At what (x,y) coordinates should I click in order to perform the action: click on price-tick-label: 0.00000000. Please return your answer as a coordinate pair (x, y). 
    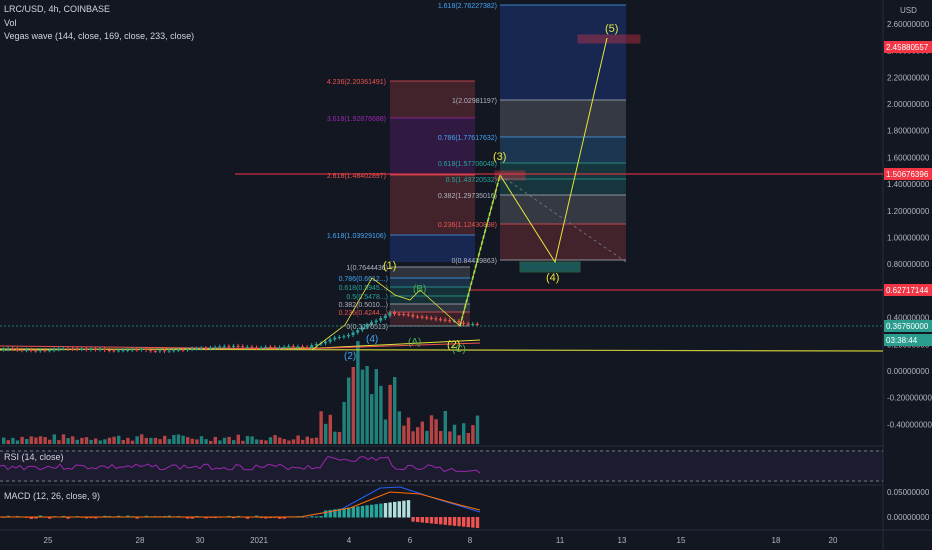
    Looking at the image, I should click on (908, 371).